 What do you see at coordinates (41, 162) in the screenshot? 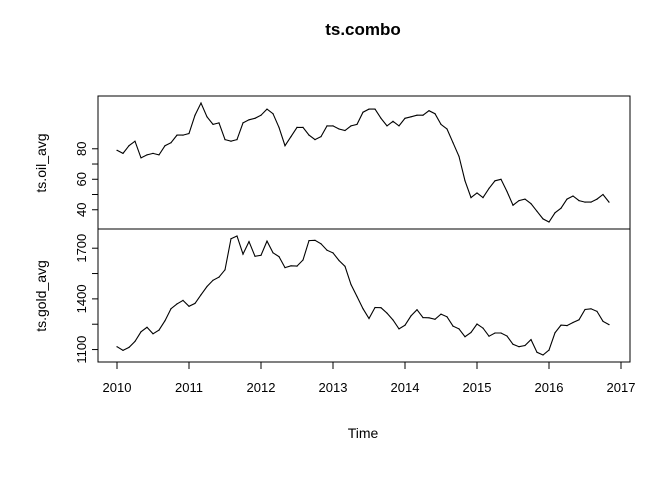
I see `oil-y-axis-label: ts.oil_avg` at bounding box center [41, 162].